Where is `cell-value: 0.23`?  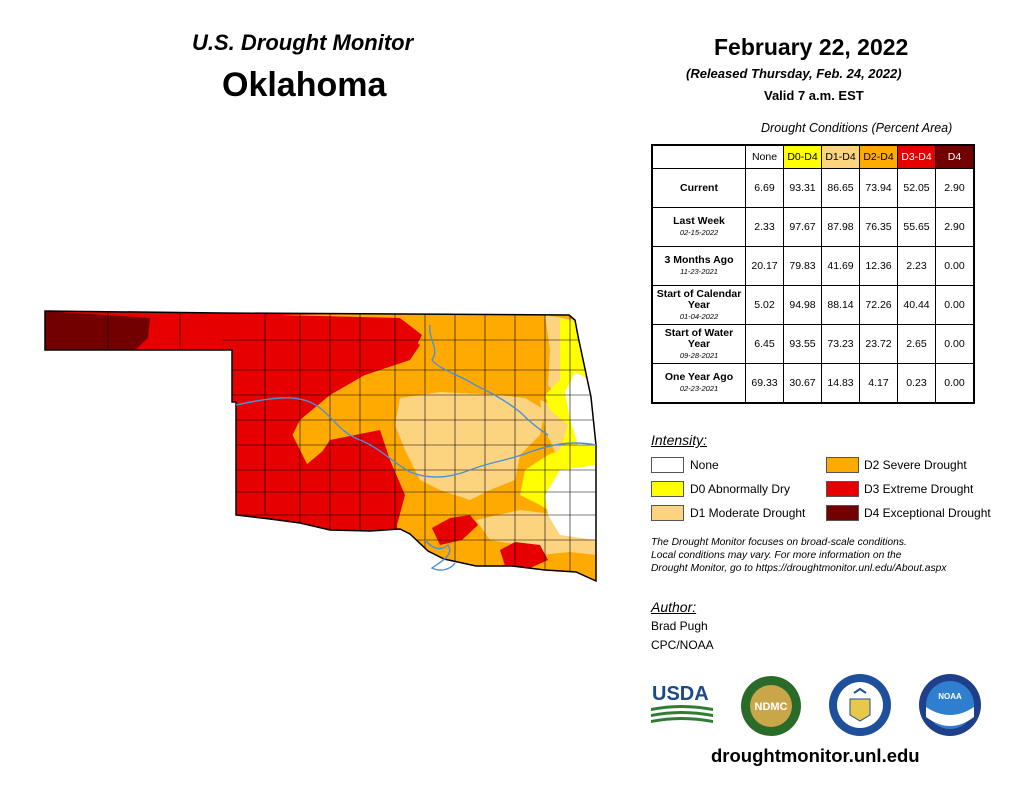 cell-value: 0.23 is located at coordinates (916, 383).